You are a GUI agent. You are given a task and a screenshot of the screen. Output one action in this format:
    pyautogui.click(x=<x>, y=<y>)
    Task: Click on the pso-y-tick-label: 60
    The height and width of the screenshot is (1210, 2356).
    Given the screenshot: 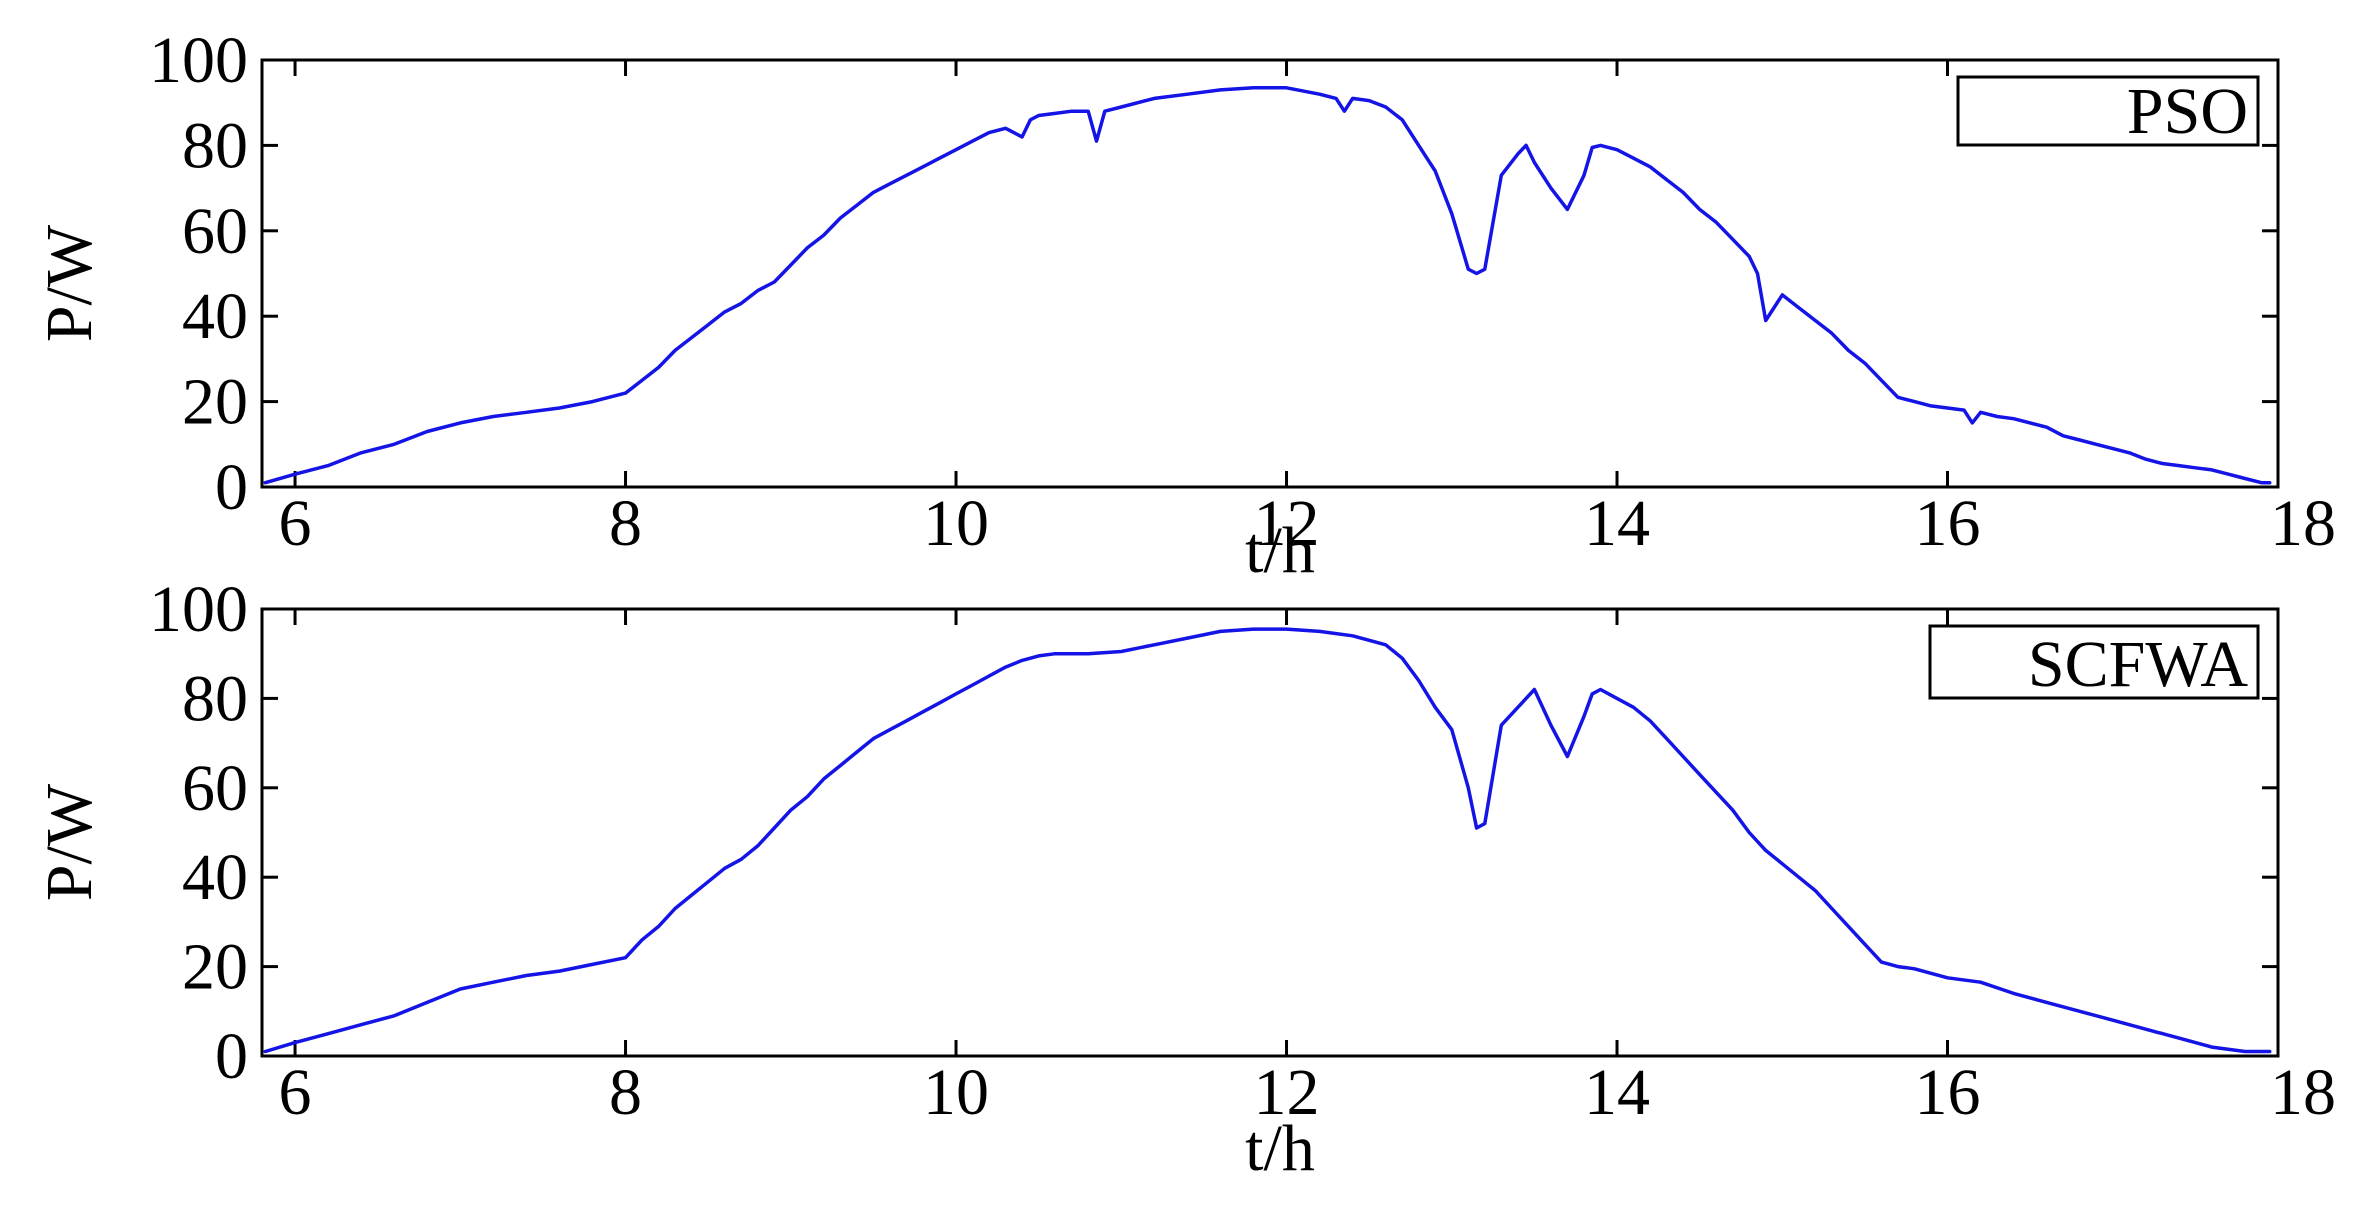 What is the action you would take?
    pyautogui.click(x=215, y=231)
    